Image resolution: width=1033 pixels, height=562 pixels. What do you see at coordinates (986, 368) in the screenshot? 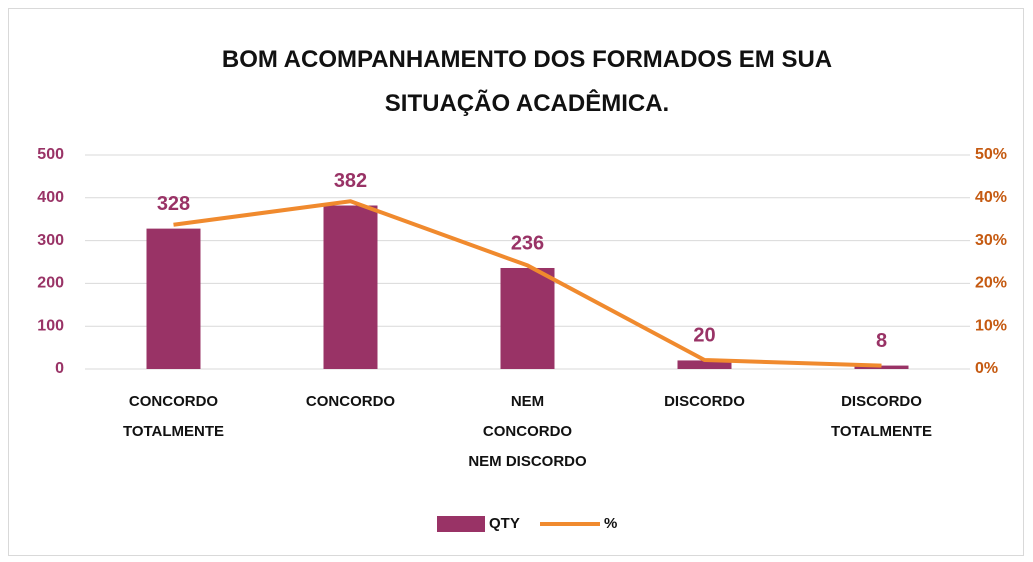
I see `y2-tick-label: 0%` at bounding box center [986, 368].